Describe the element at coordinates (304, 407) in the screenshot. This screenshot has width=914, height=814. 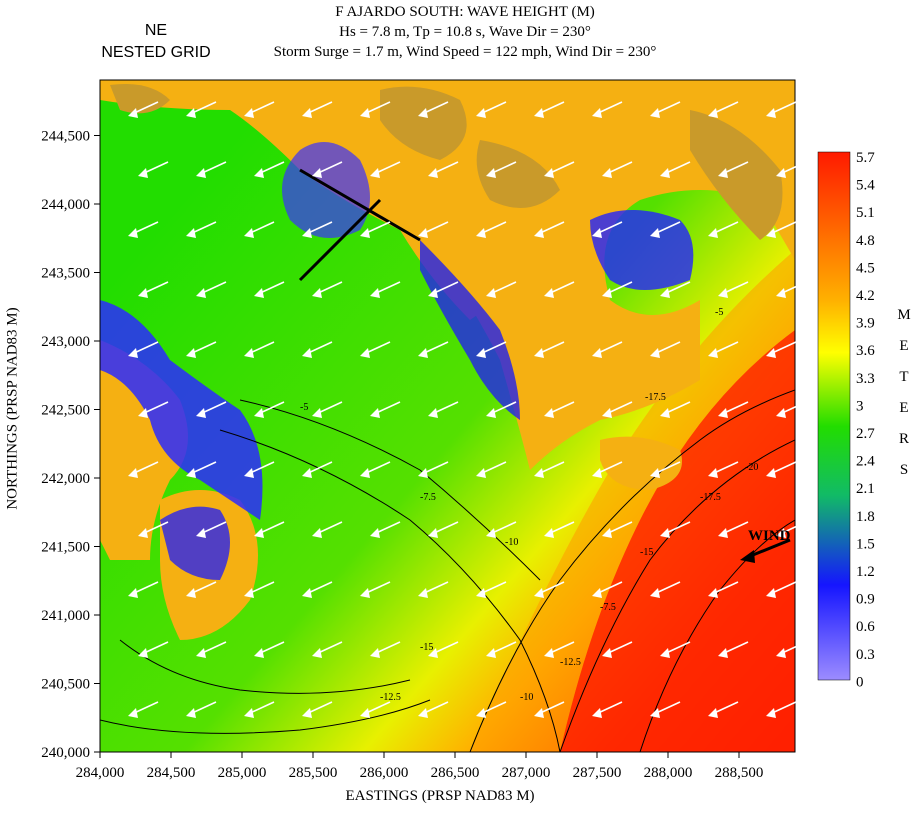
I see `contour-label: -5` at that location.